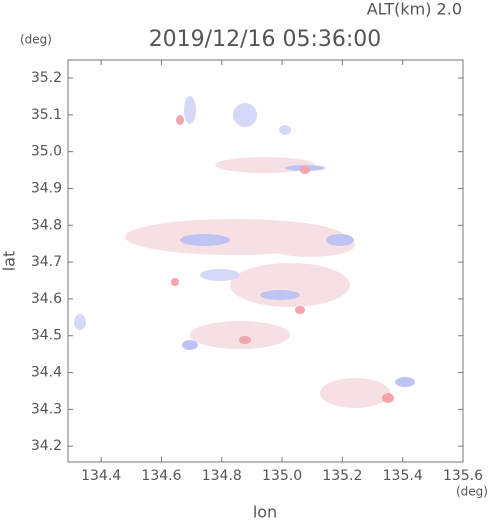 This screenshot has height=521, width=491. Describe the element at coordinates (222, 476) in the screenshot. I see `x-tick-label: 134.8` at that location.